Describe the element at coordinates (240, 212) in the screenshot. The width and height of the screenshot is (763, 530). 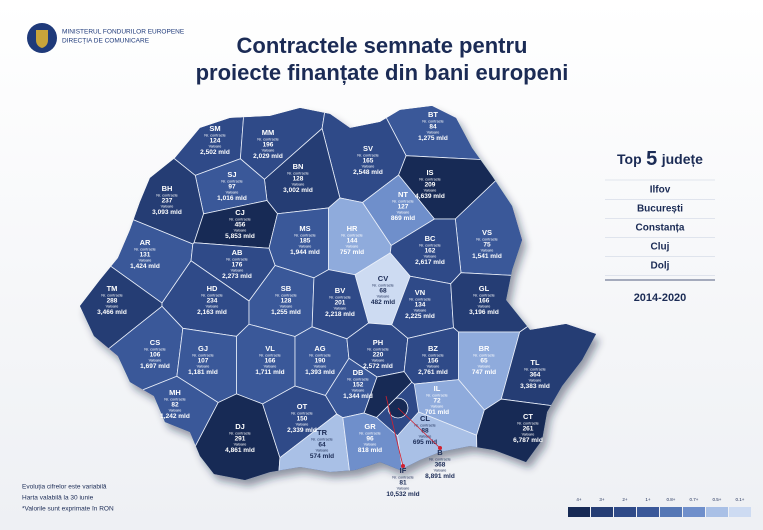
I see `county-code: CJ` at that location.